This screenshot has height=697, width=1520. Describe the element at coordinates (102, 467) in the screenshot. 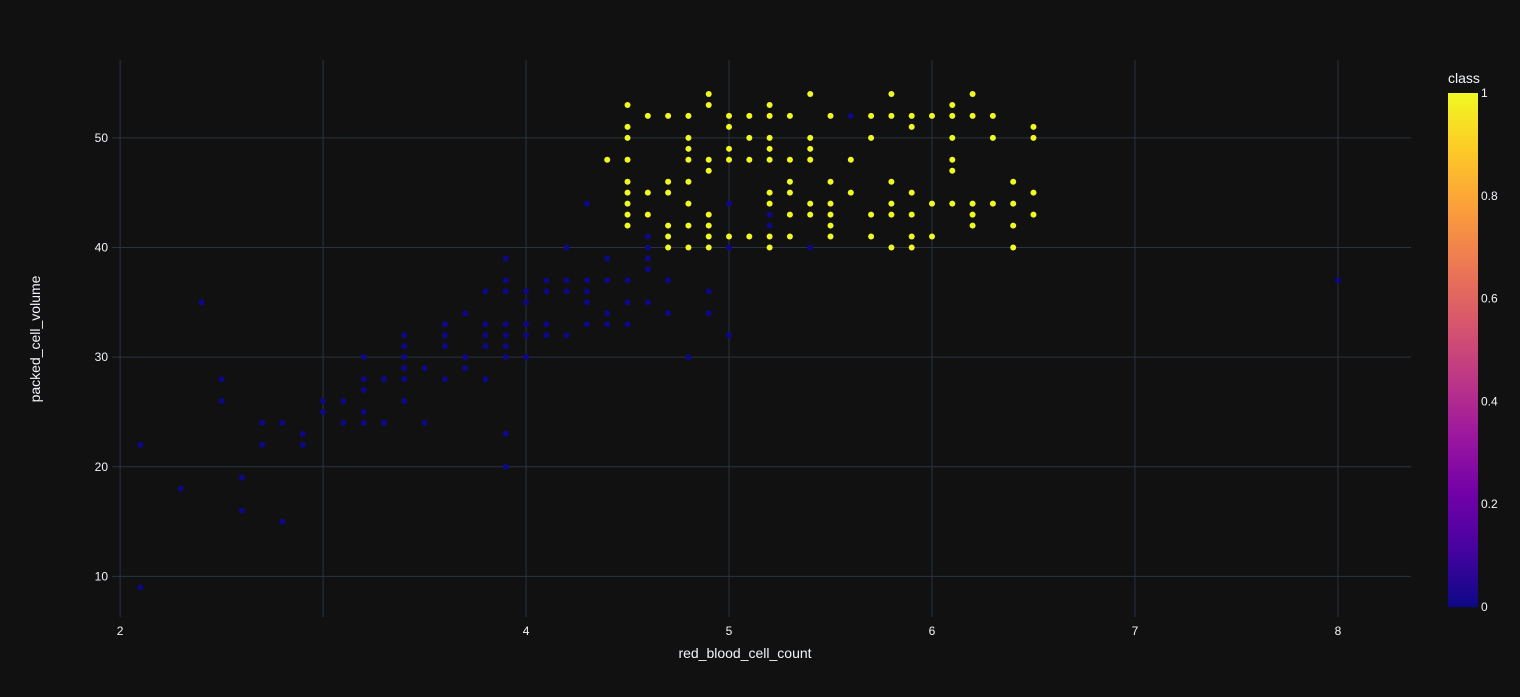

I see `y-tick-label: 20` at that location.